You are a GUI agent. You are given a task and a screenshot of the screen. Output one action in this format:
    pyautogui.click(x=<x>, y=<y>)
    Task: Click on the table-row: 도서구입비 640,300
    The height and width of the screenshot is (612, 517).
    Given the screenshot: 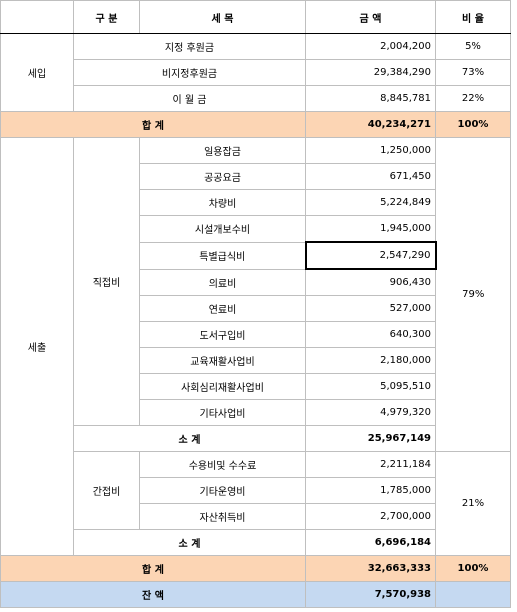 What is the action you would take?
    pyautogui.click(x=256, y=334)
    